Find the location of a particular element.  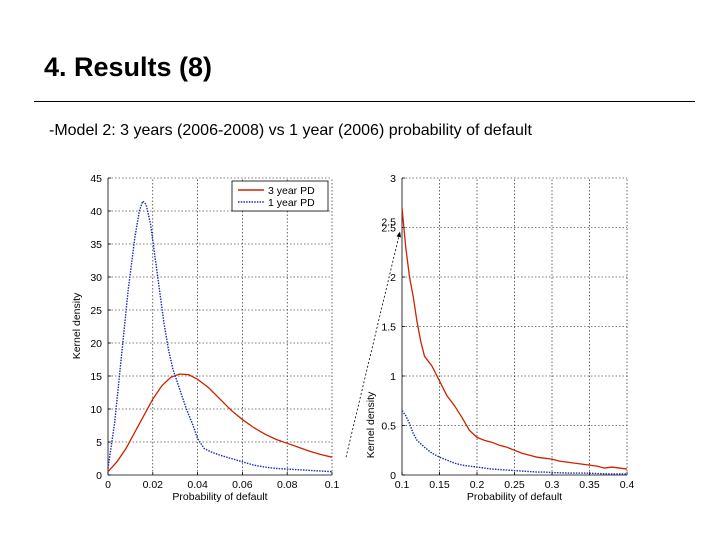

y-tick-label: 35 is located at coordinates (96, 245).